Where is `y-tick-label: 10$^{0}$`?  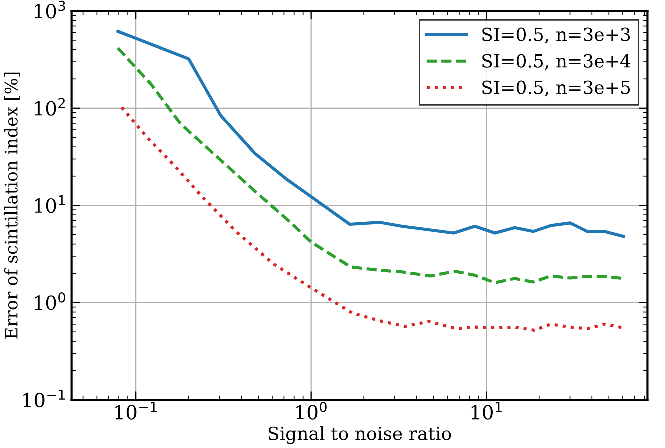 y-tick-label: 10$^{0}$ is located at coordinates (50, 301).